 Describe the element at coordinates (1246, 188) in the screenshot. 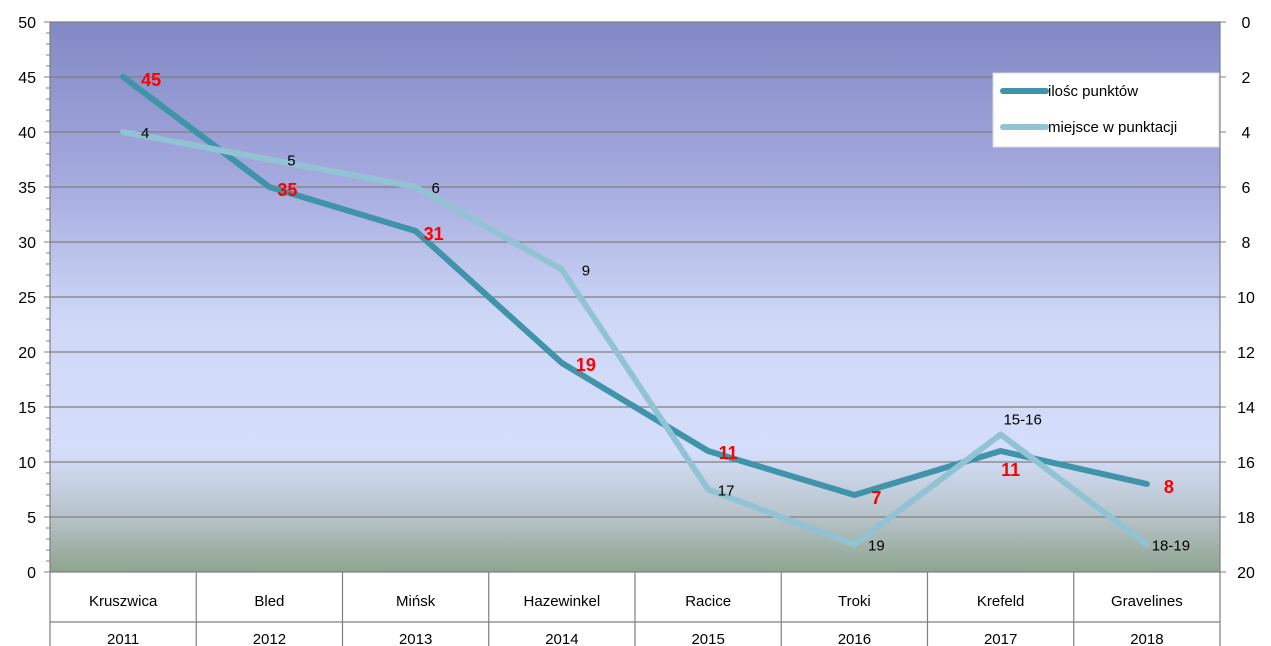

I see `y-tick-label-right: 6` at that location.